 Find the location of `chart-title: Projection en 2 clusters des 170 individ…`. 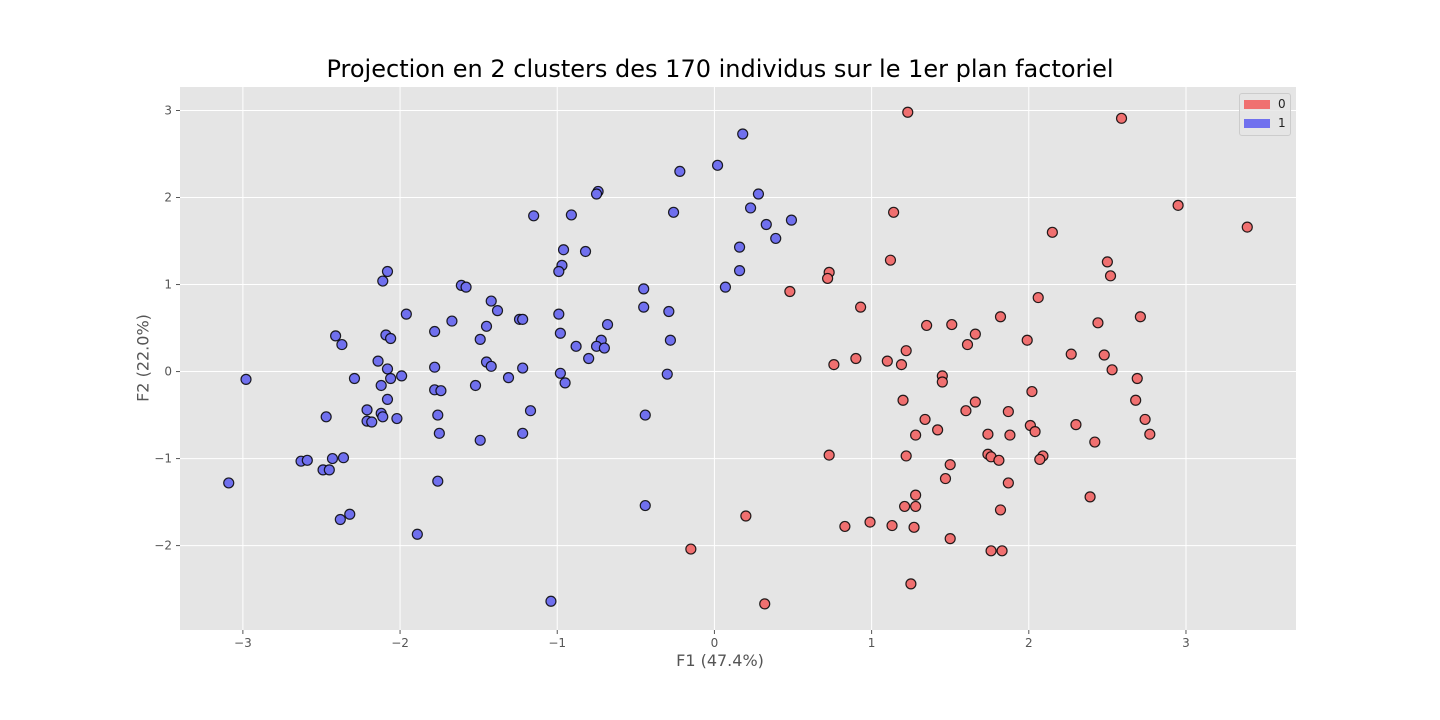

chart-title: Projection en 2 clusters des 170 individ… is located at coordinates (720, 69).